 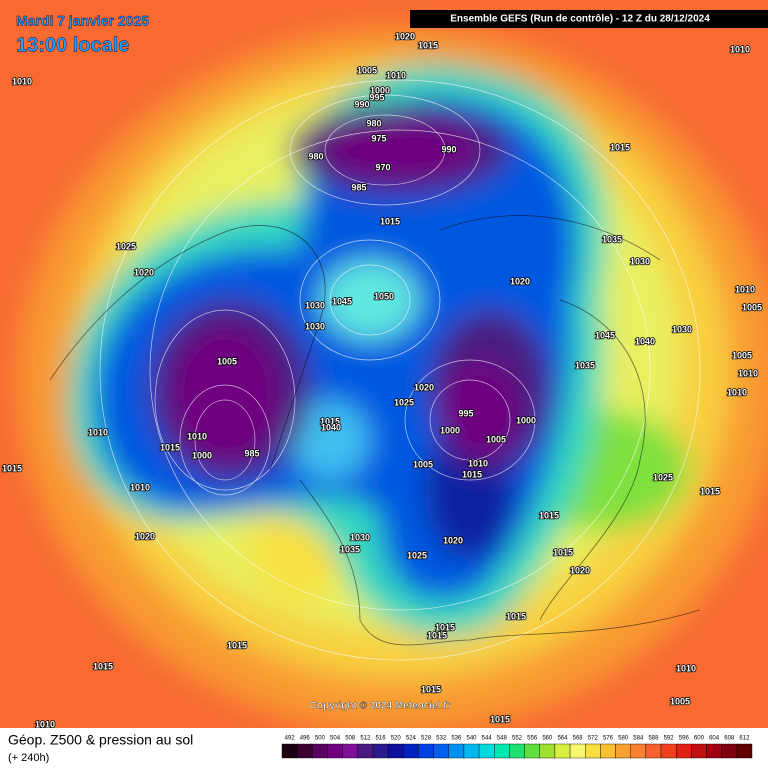 What do you see at coordinates (669, 739) in the screenshot?
I see `colorbar-label: 592` at bounding box center [669, 739].